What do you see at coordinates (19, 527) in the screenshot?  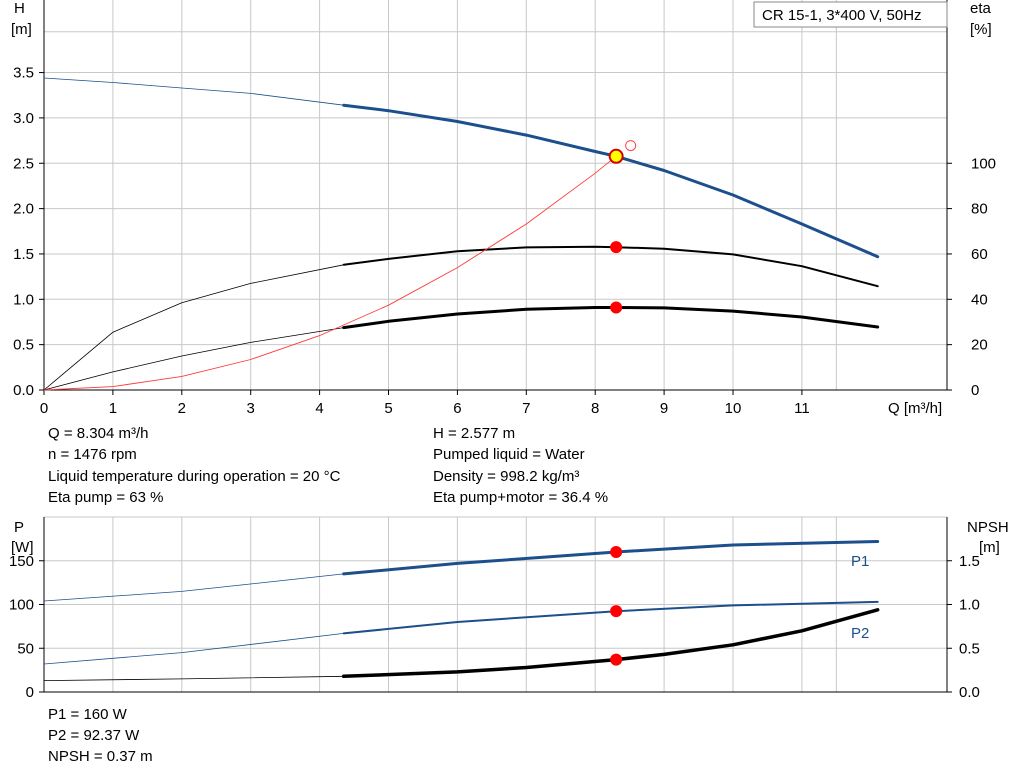 I see `p-axis-label-line1: P` at bounding box center [19, 527].